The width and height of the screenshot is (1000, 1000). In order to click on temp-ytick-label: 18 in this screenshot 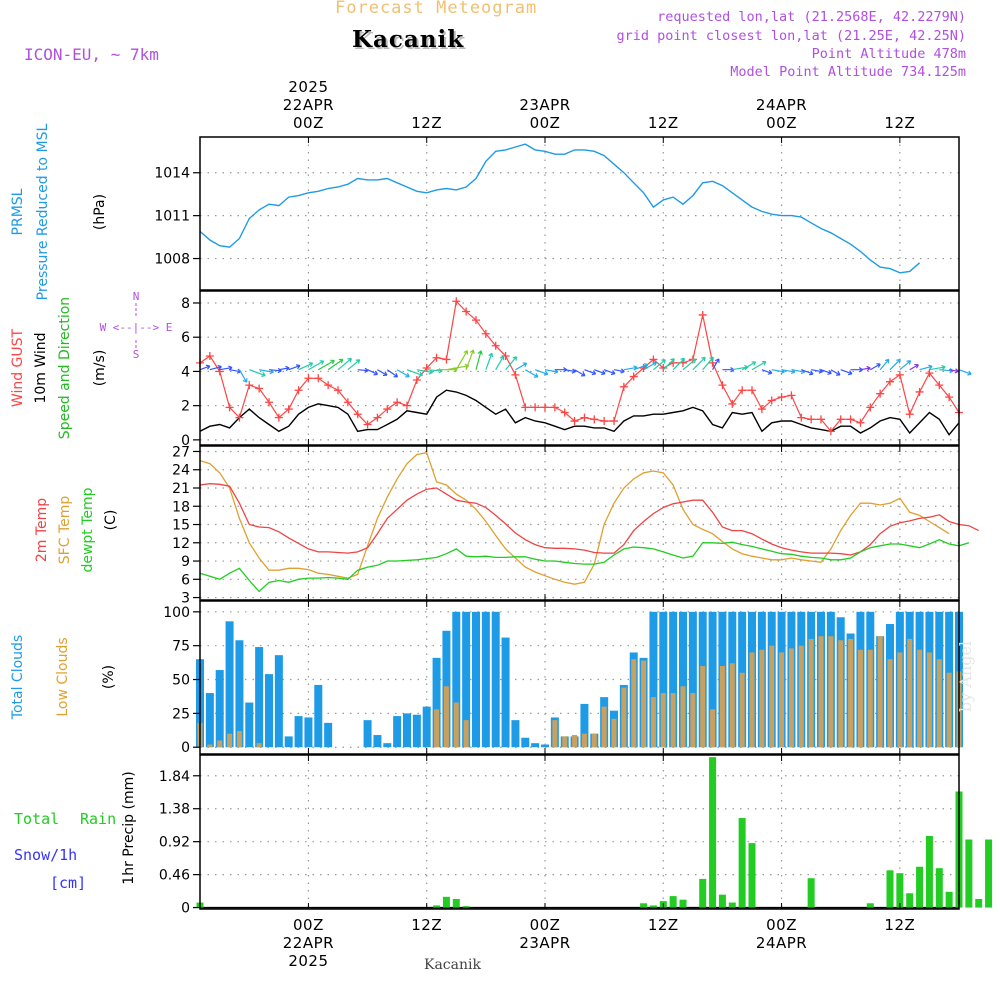, I will do `click(181, 507)`.